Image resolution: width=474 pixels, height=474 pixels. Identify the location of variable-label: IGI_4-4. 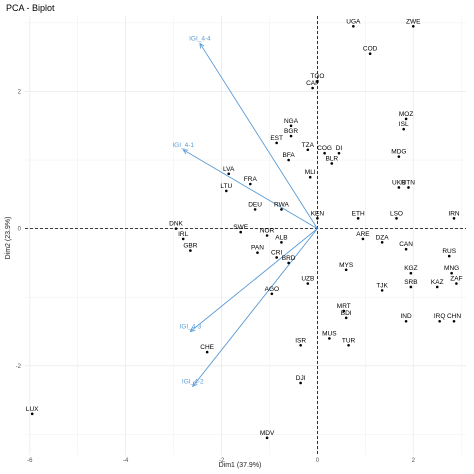
(200, 38).